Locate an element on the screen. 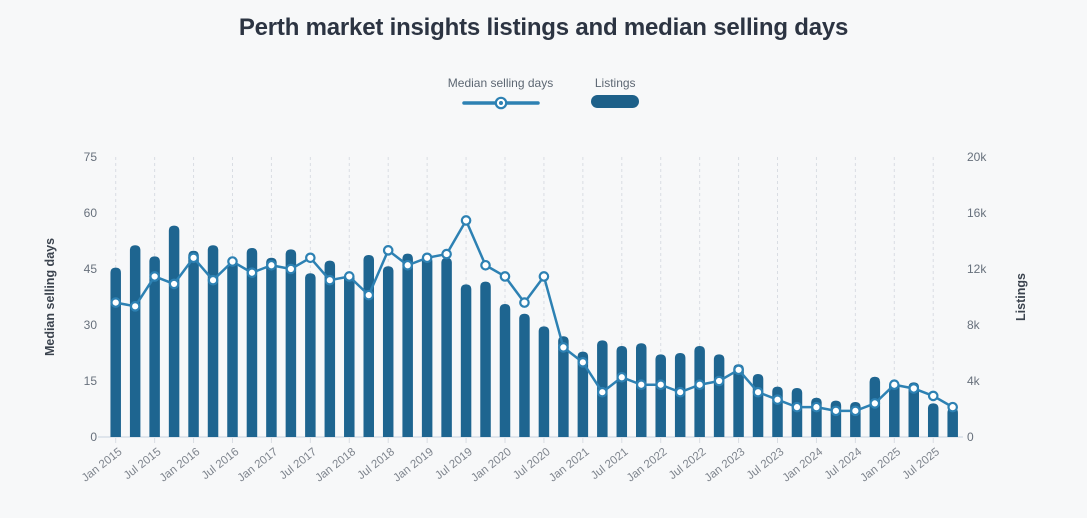 This screenshot has height=518, width=1087. x-axis-label: Jan 2017 is located at coordinates (258, 465).